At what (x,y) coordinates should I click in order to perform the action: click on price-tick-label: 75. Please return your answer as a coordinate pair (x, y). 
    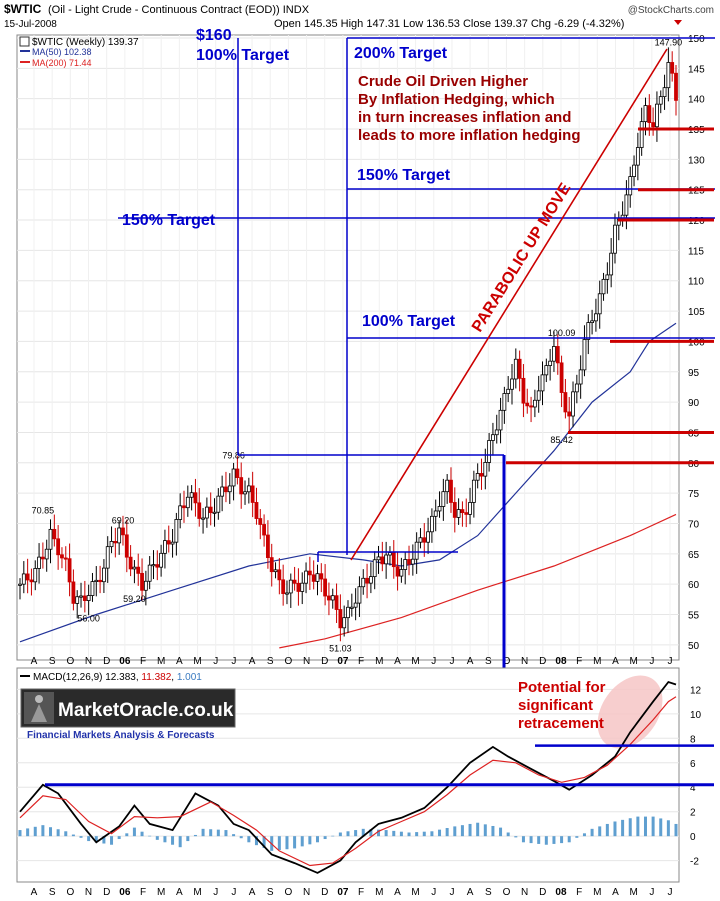
    Looking at the image, I should click on (694, 494).